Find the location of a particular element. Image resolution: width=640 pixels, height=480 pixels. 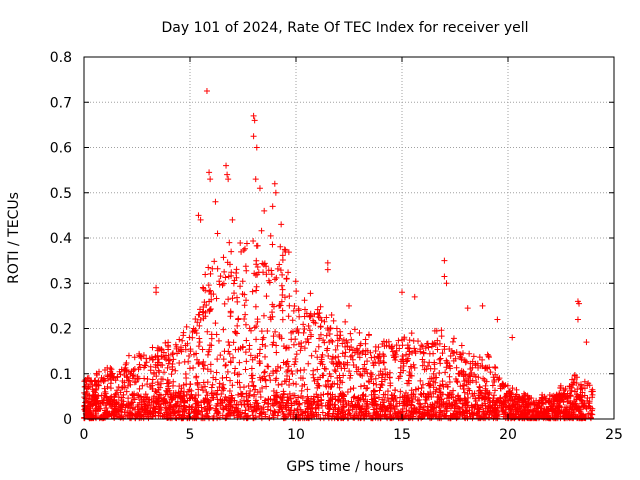

y-axis-label: ROTI / TECUs is located at coordinates (14, 238).